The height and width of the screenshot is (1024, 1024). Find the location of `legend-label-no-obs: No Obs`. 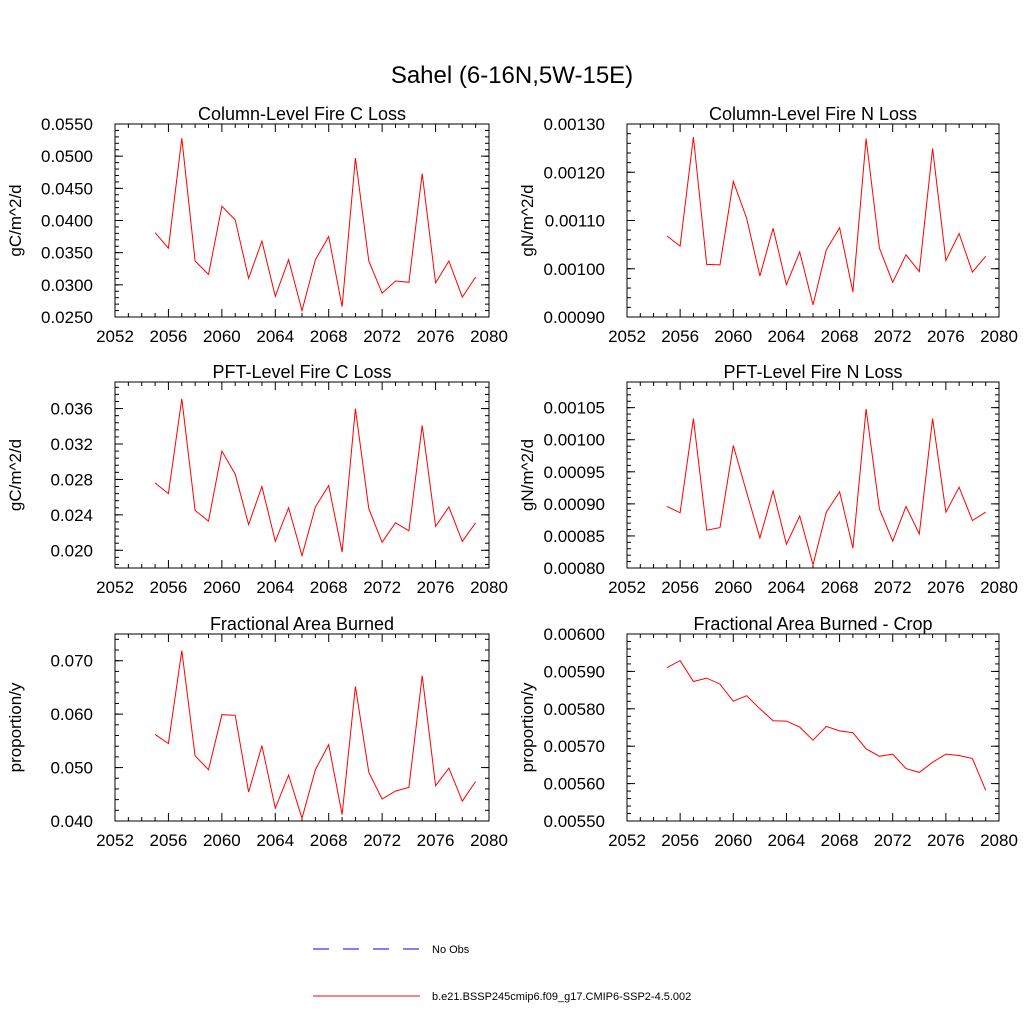

legend-label-no-obs: No Obs is located at coordinates (451, 950).